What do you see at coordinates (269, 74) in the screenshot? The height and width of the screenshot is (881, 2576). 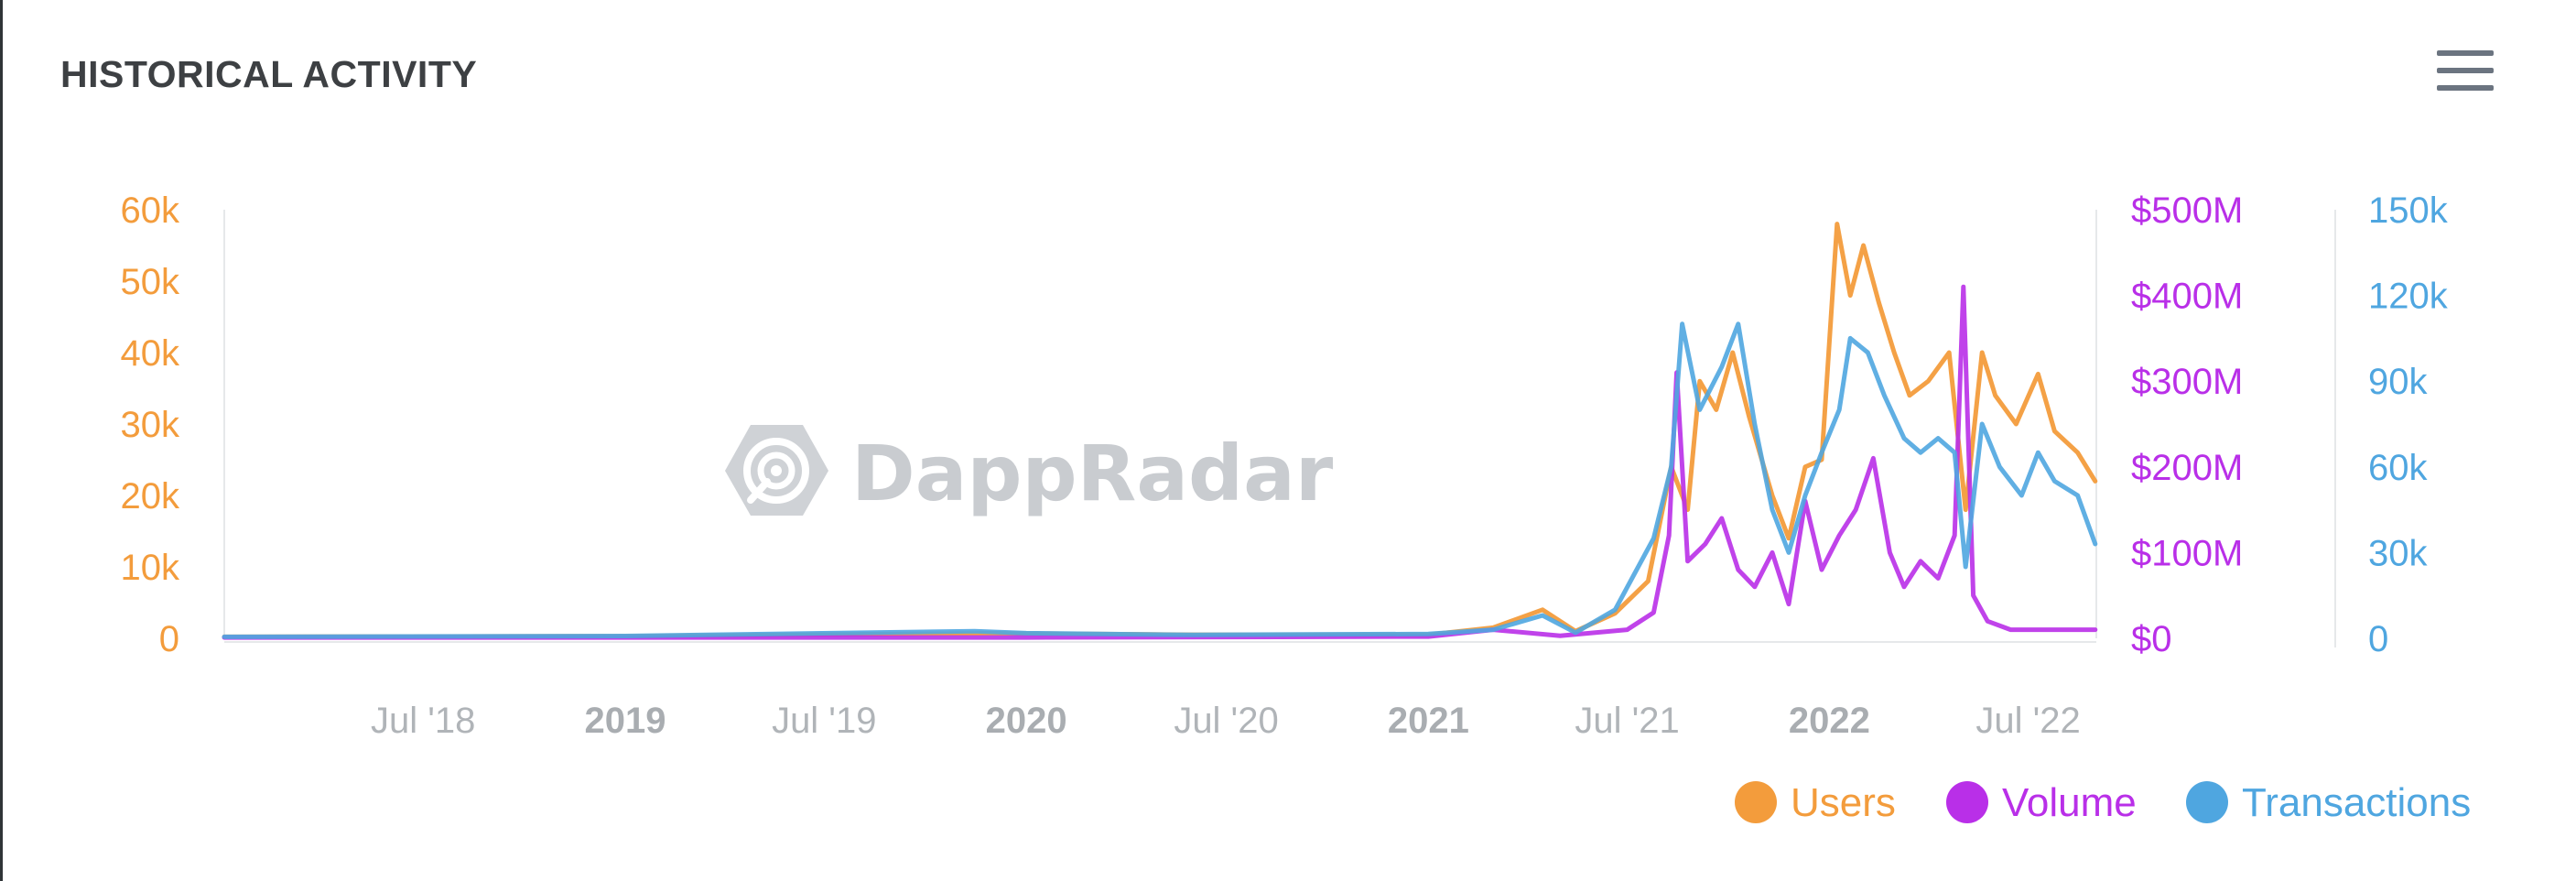 I see `chart-title: HISTORICAL ACTIVITY` at bounding box center [269, 74].